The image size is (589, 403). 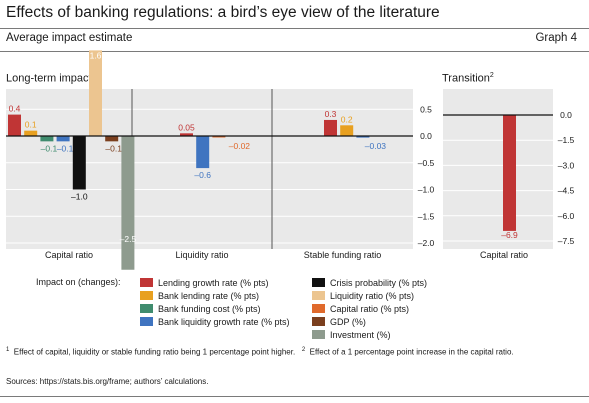 I want to click on legend-item: GDP (%), so click(x=339, y=322).